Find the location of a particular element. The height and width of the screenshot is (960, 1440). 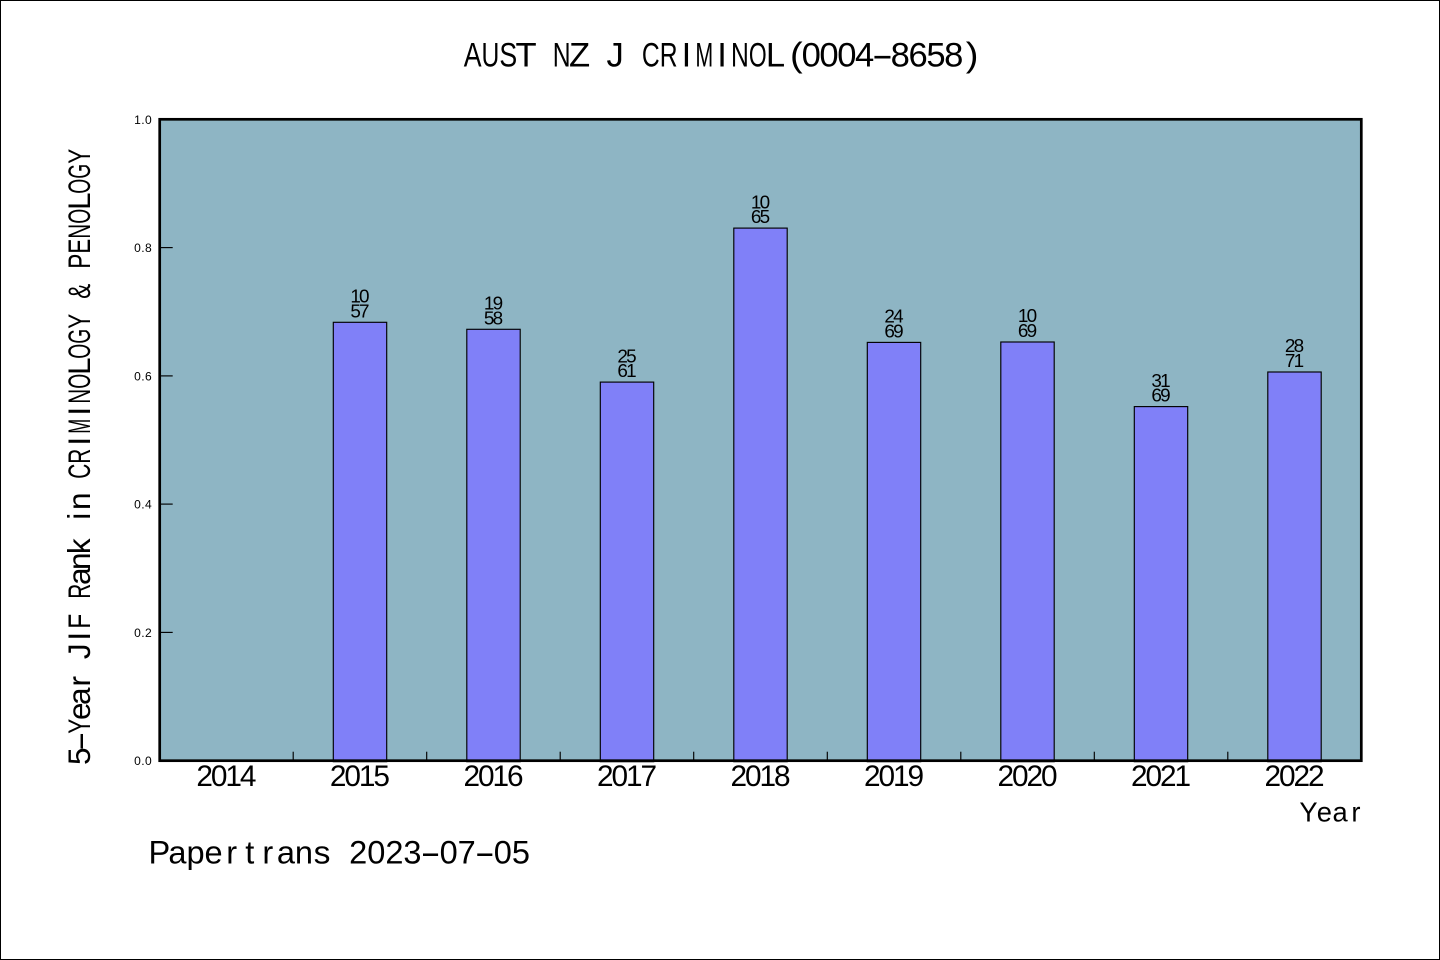

svg-text: 4 is located at coordinates (148, 505).